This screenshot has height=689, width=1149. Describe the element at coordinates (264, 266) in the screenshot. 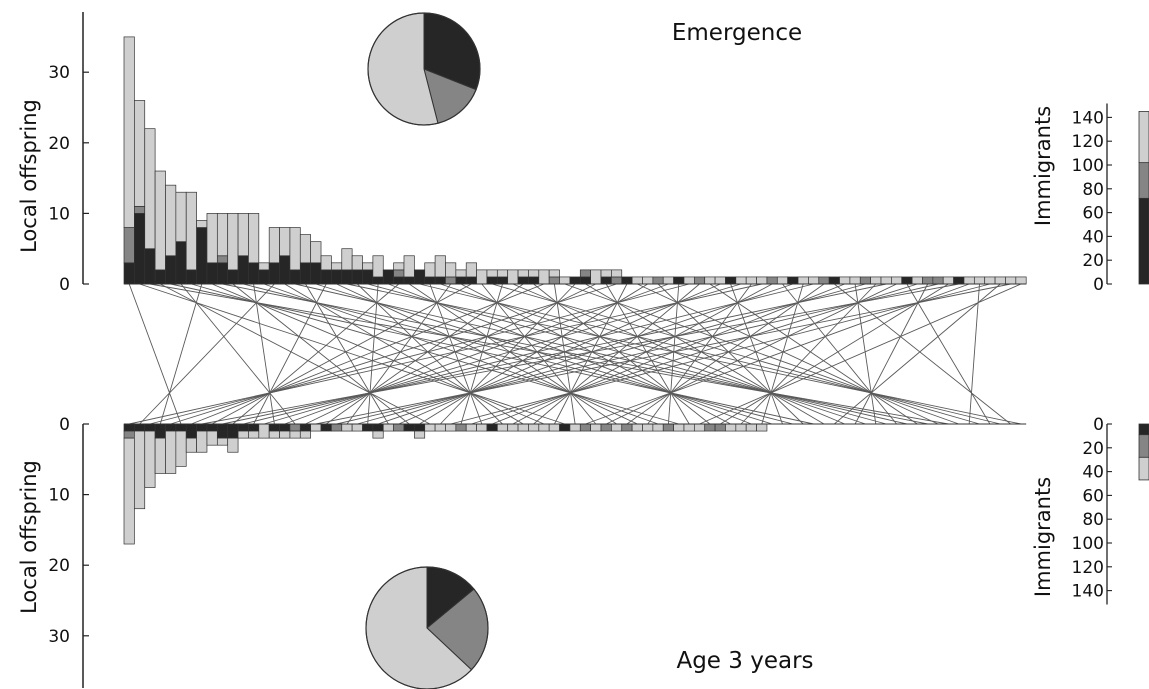

I see `emergence-bar-13-light` at that location.